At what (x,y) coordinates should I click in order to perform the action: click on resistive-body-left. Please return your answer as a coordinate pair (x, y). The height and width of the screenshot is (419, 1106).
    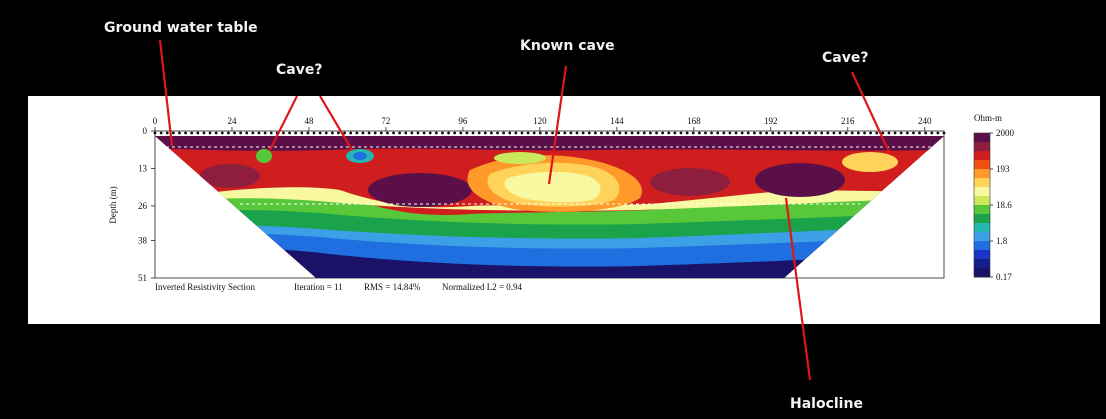
    Looking at the image, I should click on (230, 176).